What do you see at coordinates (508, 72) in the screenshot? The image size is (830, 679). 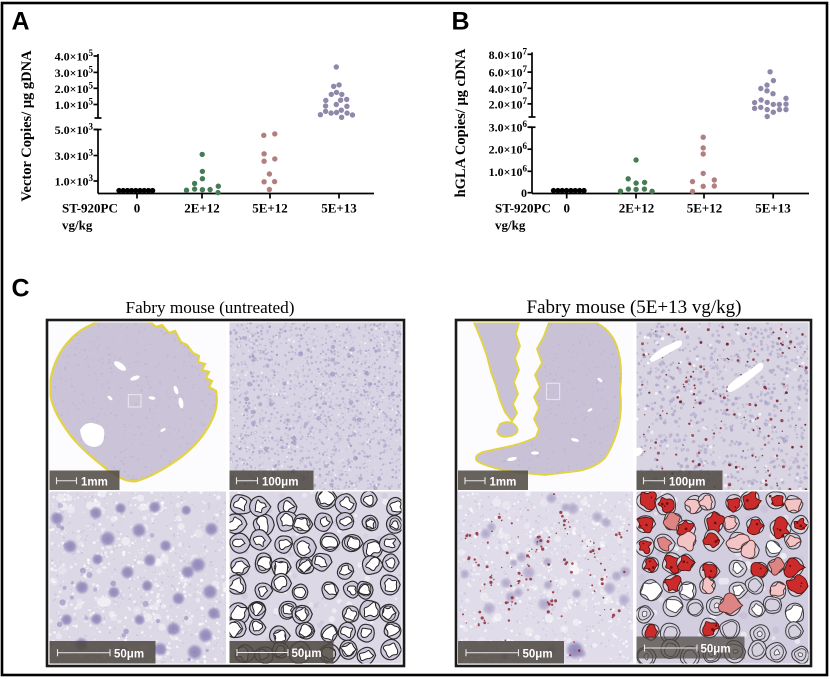 I see `svg-text: 6.0×10⁷` at bounding box center [508, 72].